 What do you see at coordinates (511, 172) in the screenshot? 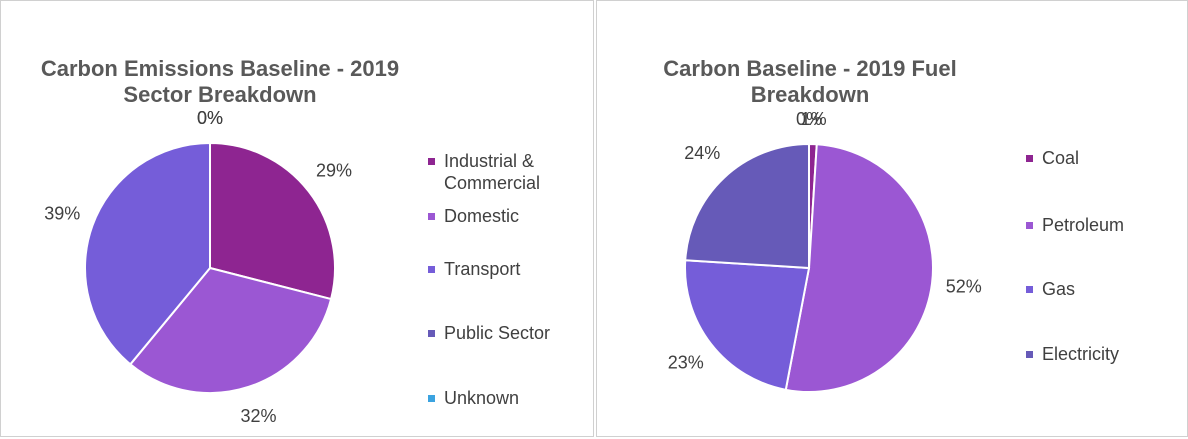
I see `legend-entry: Industrial & Commercial` at bounding box center [511, 172].